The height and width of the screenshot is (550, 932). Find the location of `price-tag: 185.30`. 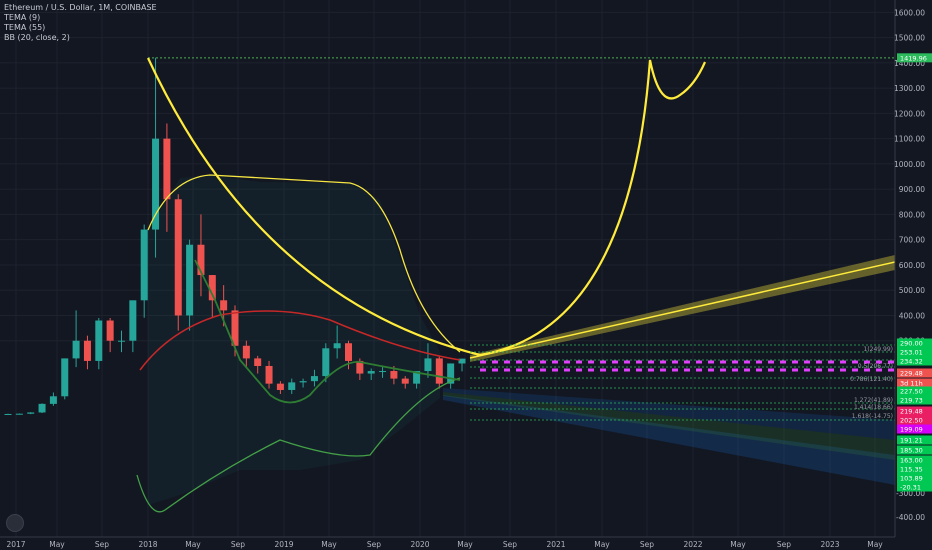

price-tag: 185.30 is located at coordinates (914, 450).